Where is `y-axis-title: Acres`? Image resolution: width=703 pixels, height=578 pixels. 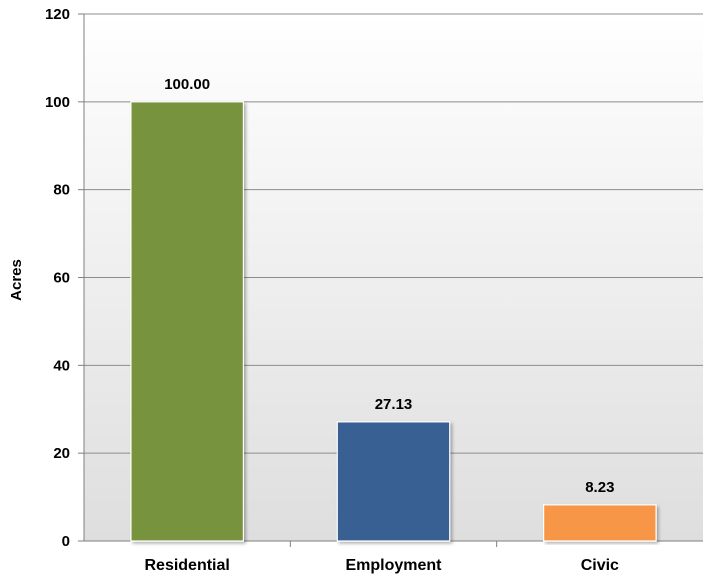 y-axis-title: Acres is located at coordinates (16, 280).